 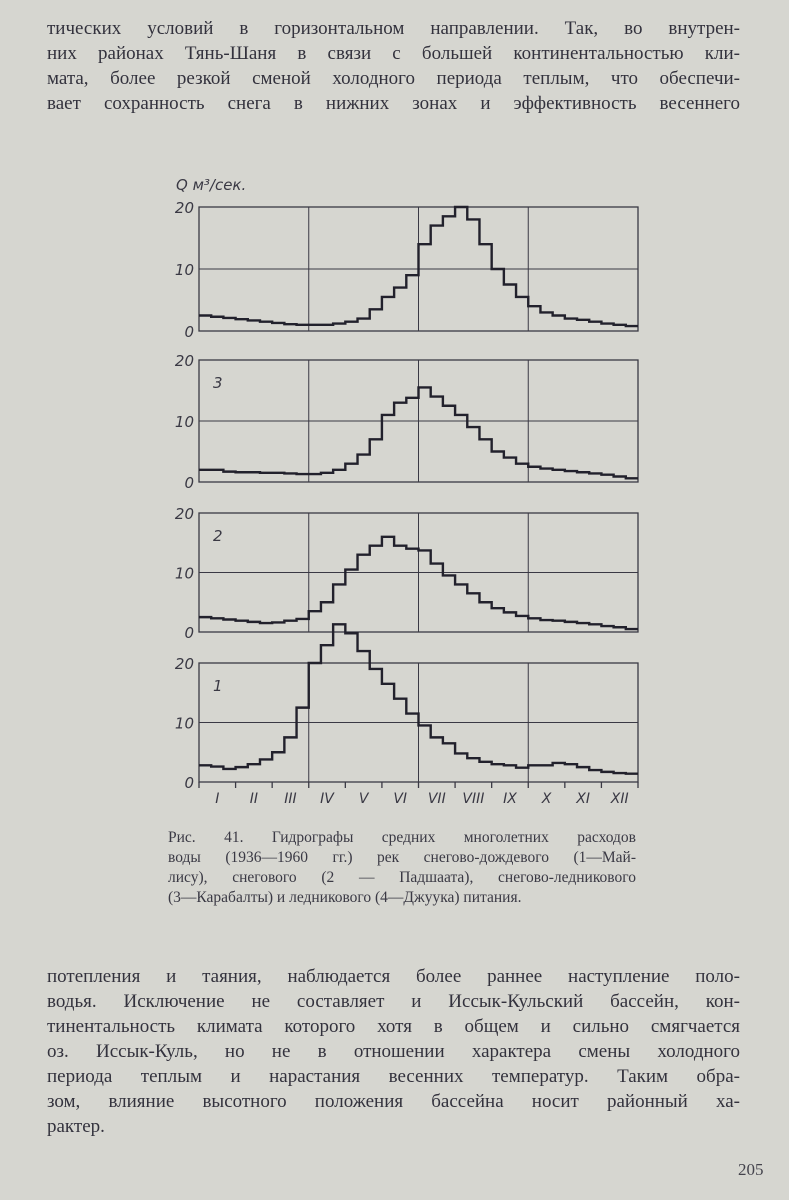 What do you see at coordinates (218, 536) in the screenshot?
I see `panel-label: 2` at bounding box center [218, 536].